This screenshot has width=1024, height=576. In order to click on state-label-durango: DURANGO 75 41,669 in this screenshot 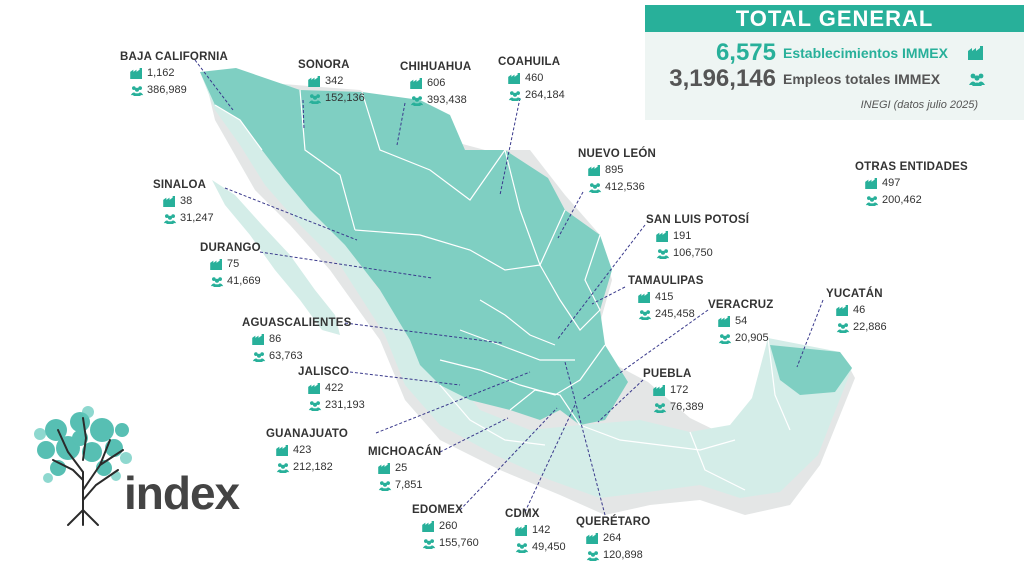, I will do `click(230, 265)`.